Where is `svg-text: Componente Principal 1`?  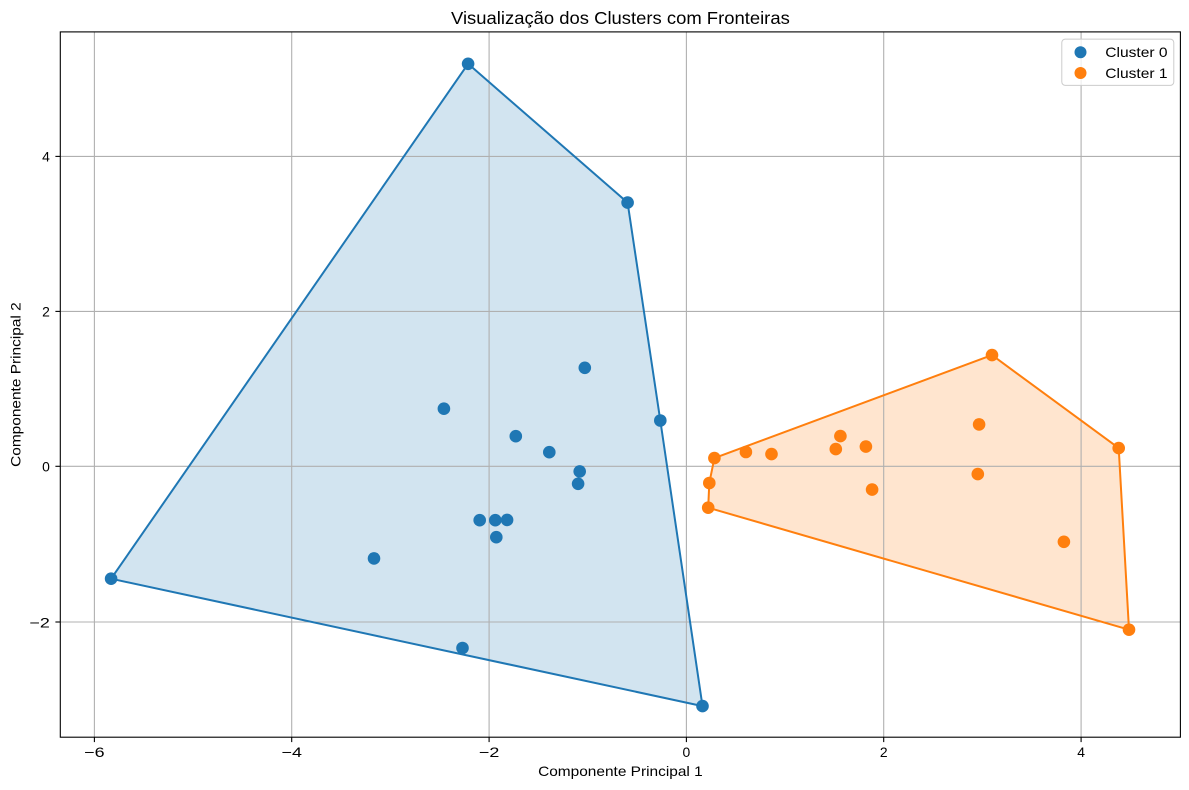
svg-text: Componente Principal 1 is located at coordinates (620, 771).